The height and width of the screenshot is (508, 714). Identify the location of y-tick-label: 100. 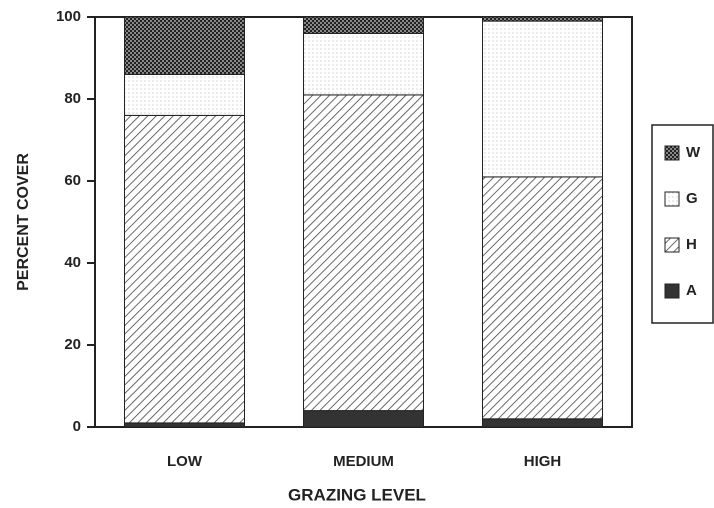
(68, 16).